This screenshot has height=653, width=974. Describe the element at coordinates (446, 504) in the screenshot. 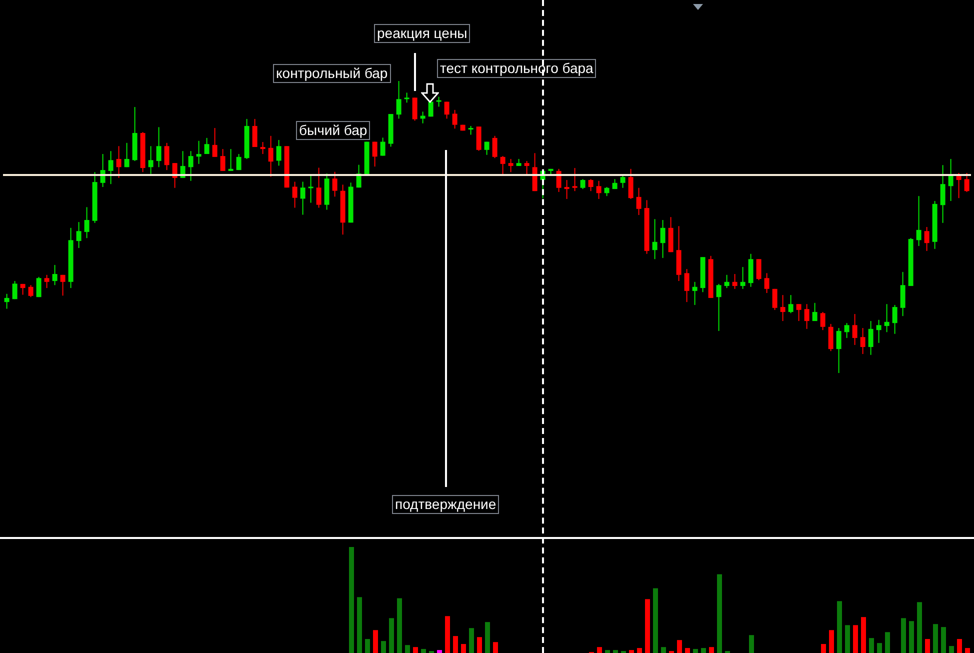

I see `text: подтверждение` at that location.